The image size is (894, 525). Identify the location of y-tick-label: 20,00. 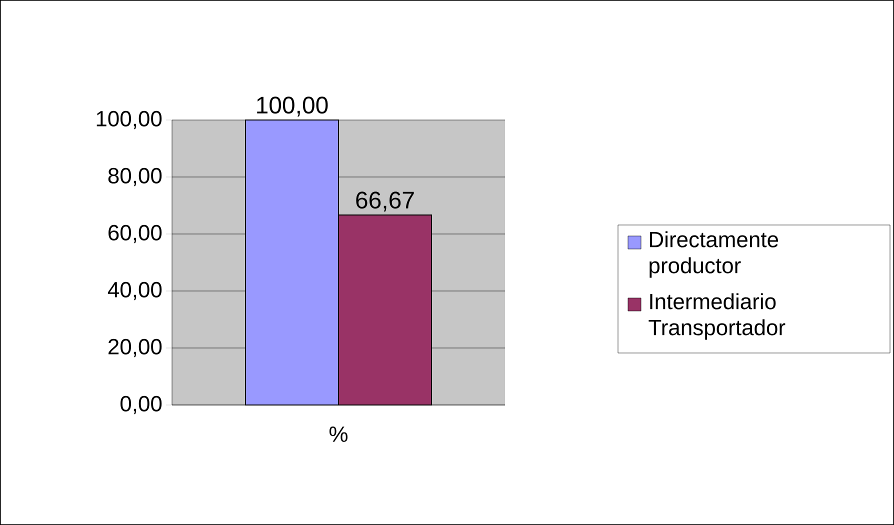
(135, 348).